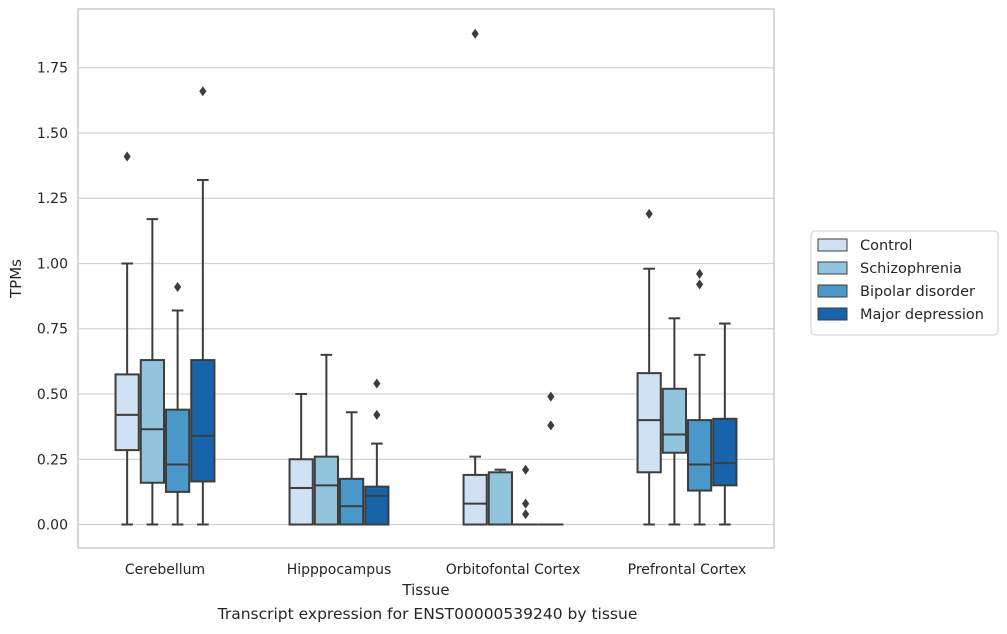  Describe the element at coordinates (52, 264) in the screenshot. I see `y-tick-label: 1.00` at that location.